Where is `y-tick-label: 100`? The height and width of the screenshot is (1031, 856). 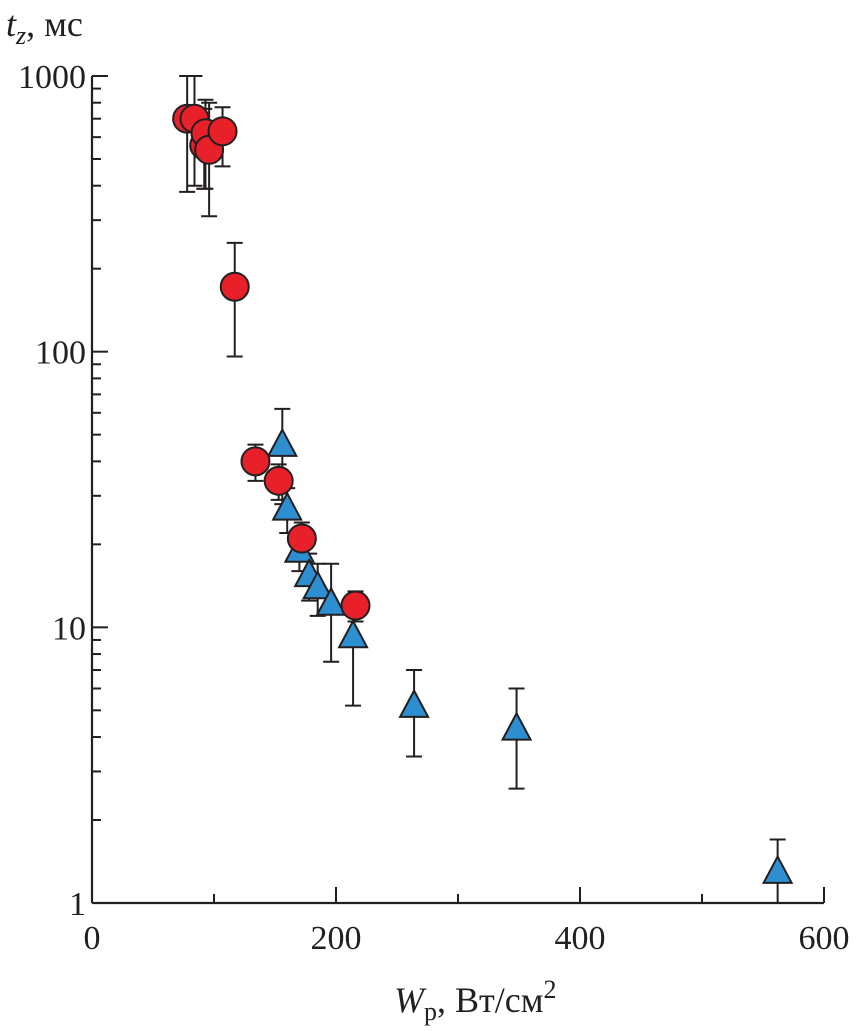 y-tick-label: 100 is located at coordinates (60, 353).